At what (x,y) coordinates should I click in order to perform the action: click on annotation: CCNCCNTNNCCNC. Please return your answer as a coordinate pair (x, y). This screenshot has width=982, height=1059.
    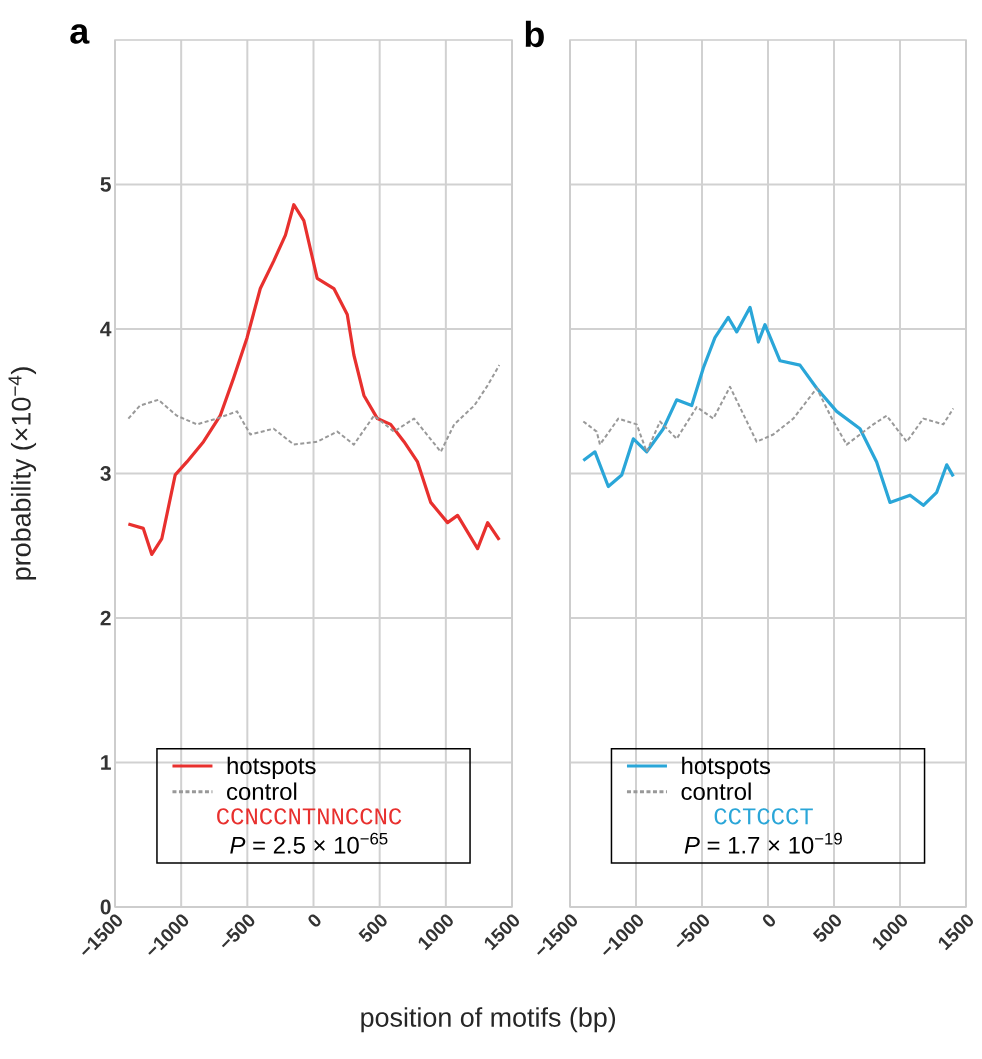
    Looking at the image, I should click on (309, 816).